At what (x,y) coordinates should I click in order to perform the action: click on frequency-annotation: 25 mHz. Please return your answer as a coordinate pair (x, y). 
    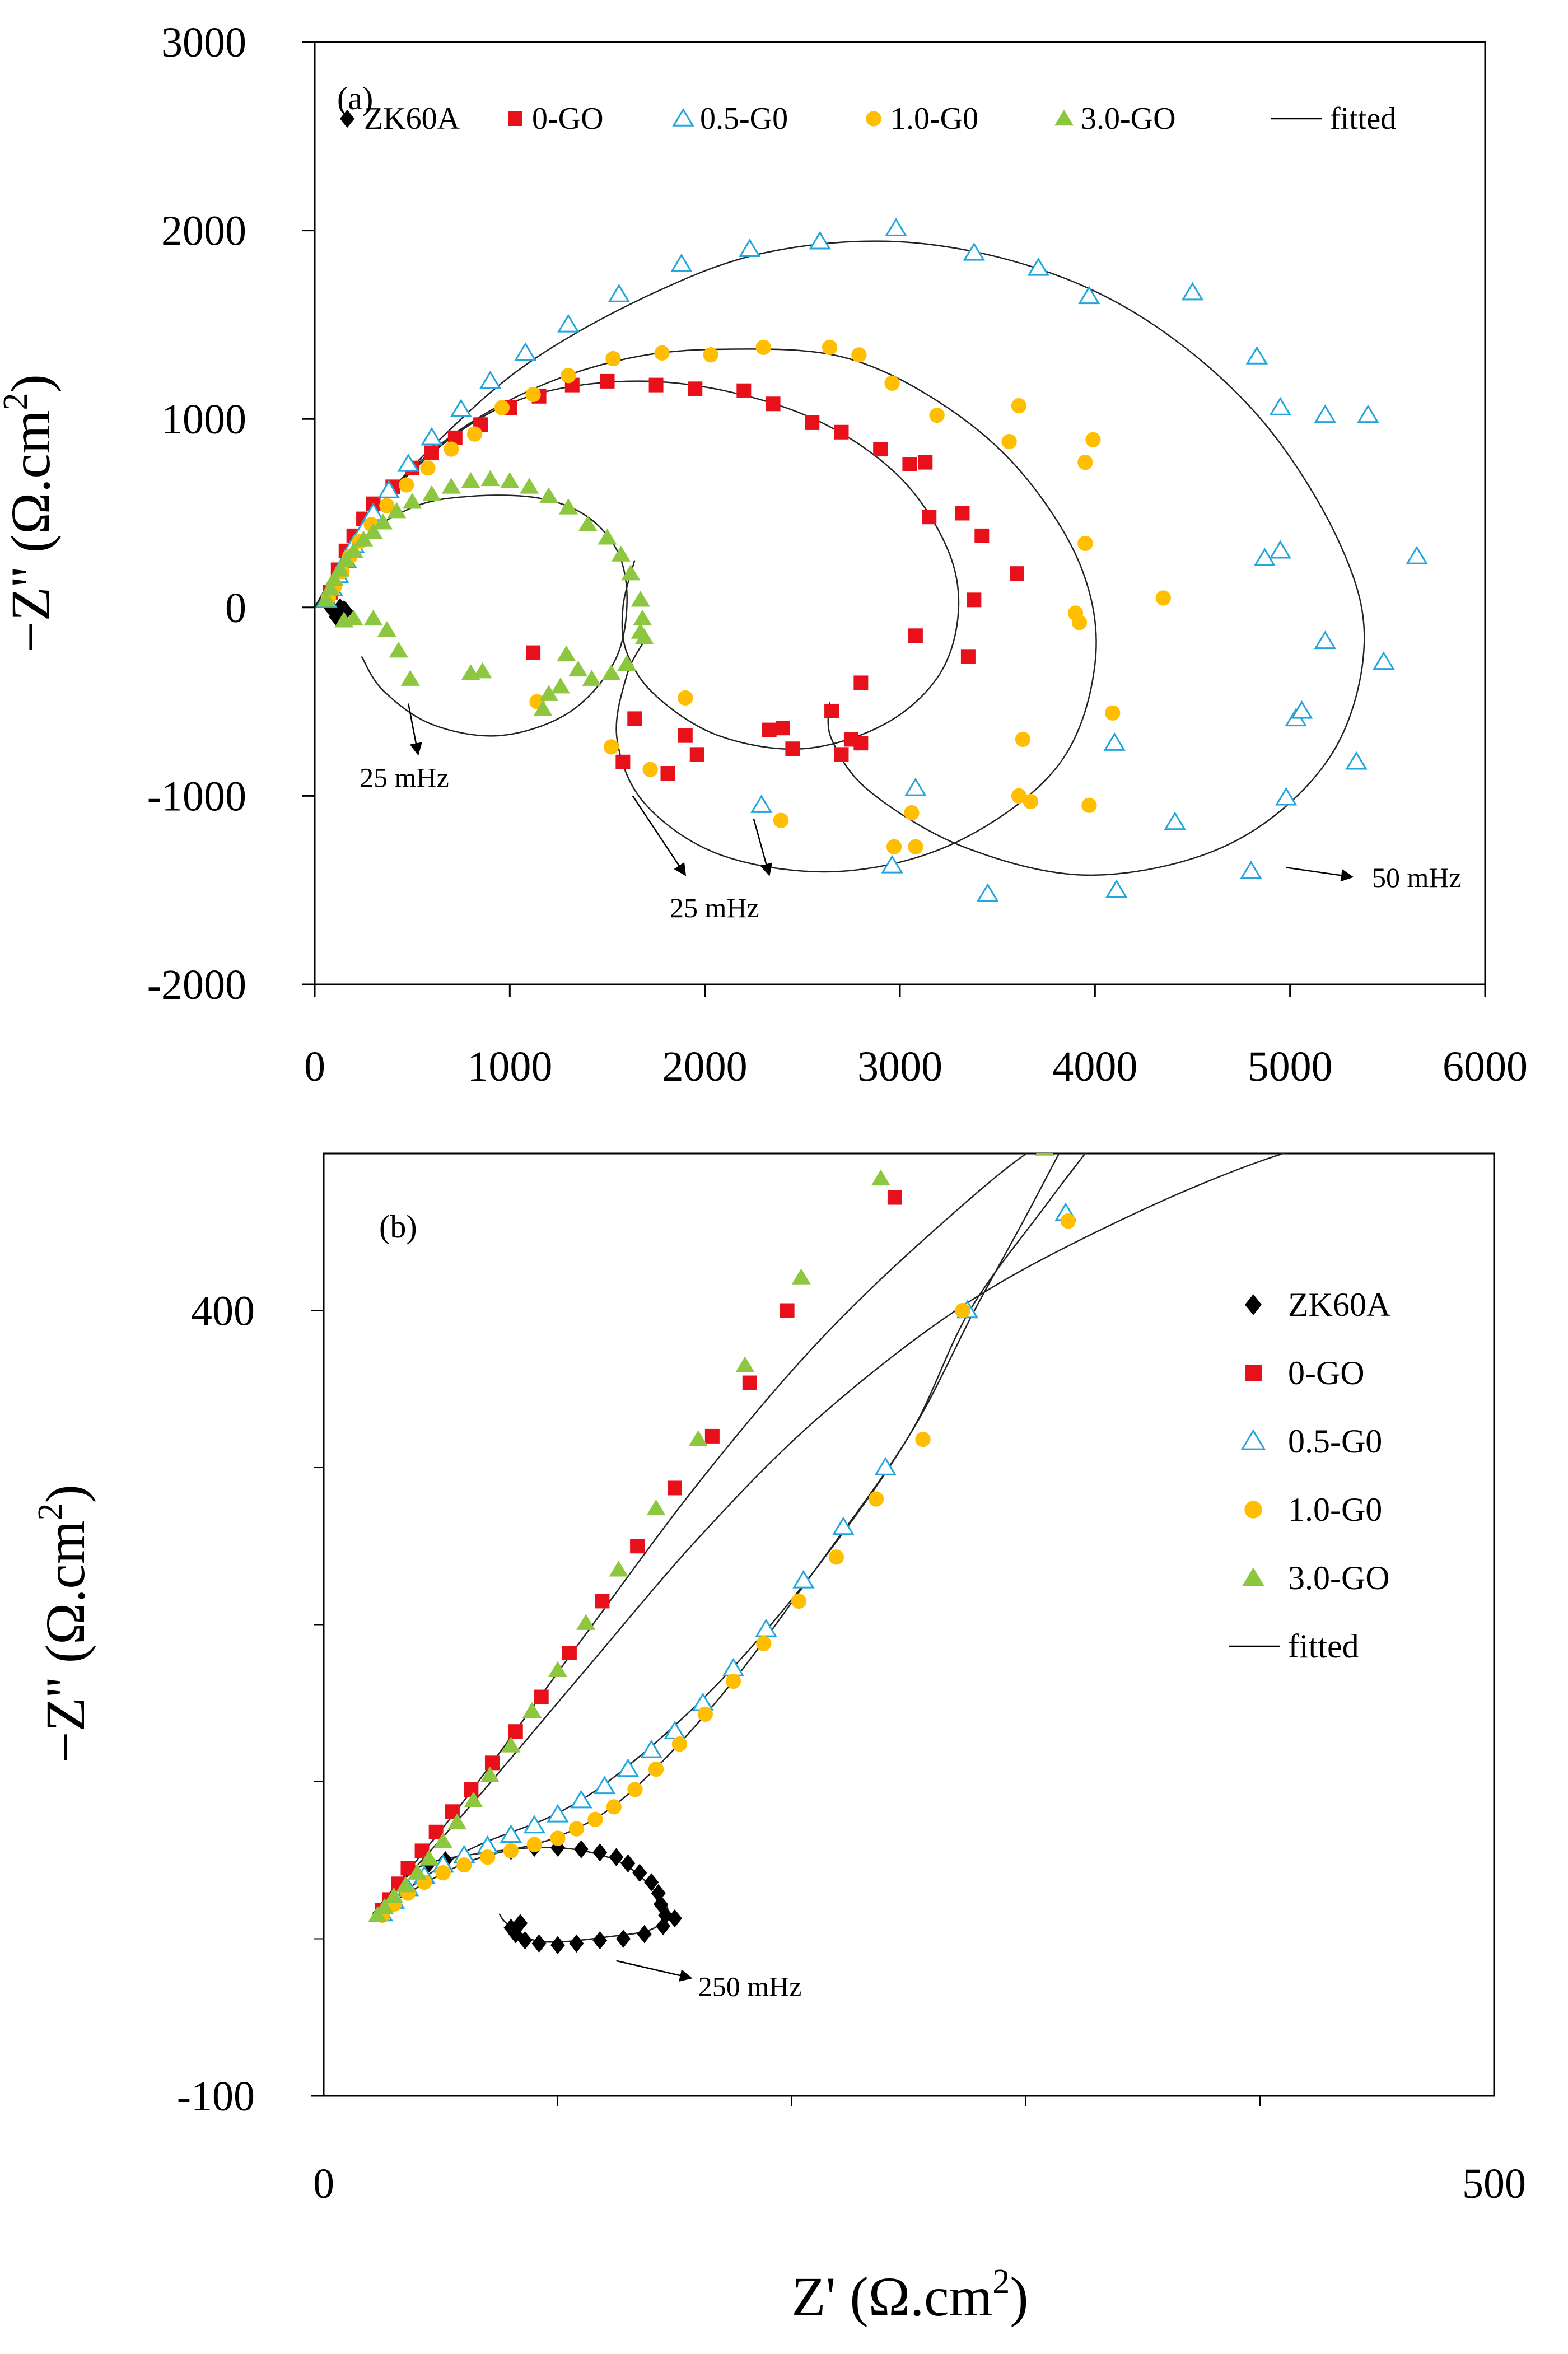
    Looking at the image, I should click on (714, 907).